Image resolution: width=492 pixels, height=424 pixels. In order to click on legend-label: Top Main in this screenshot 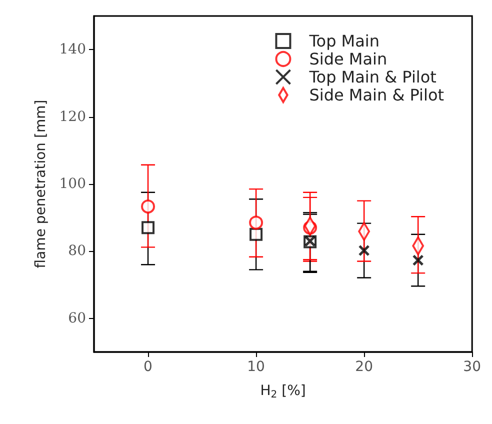, I will do `click(344, 41)`.